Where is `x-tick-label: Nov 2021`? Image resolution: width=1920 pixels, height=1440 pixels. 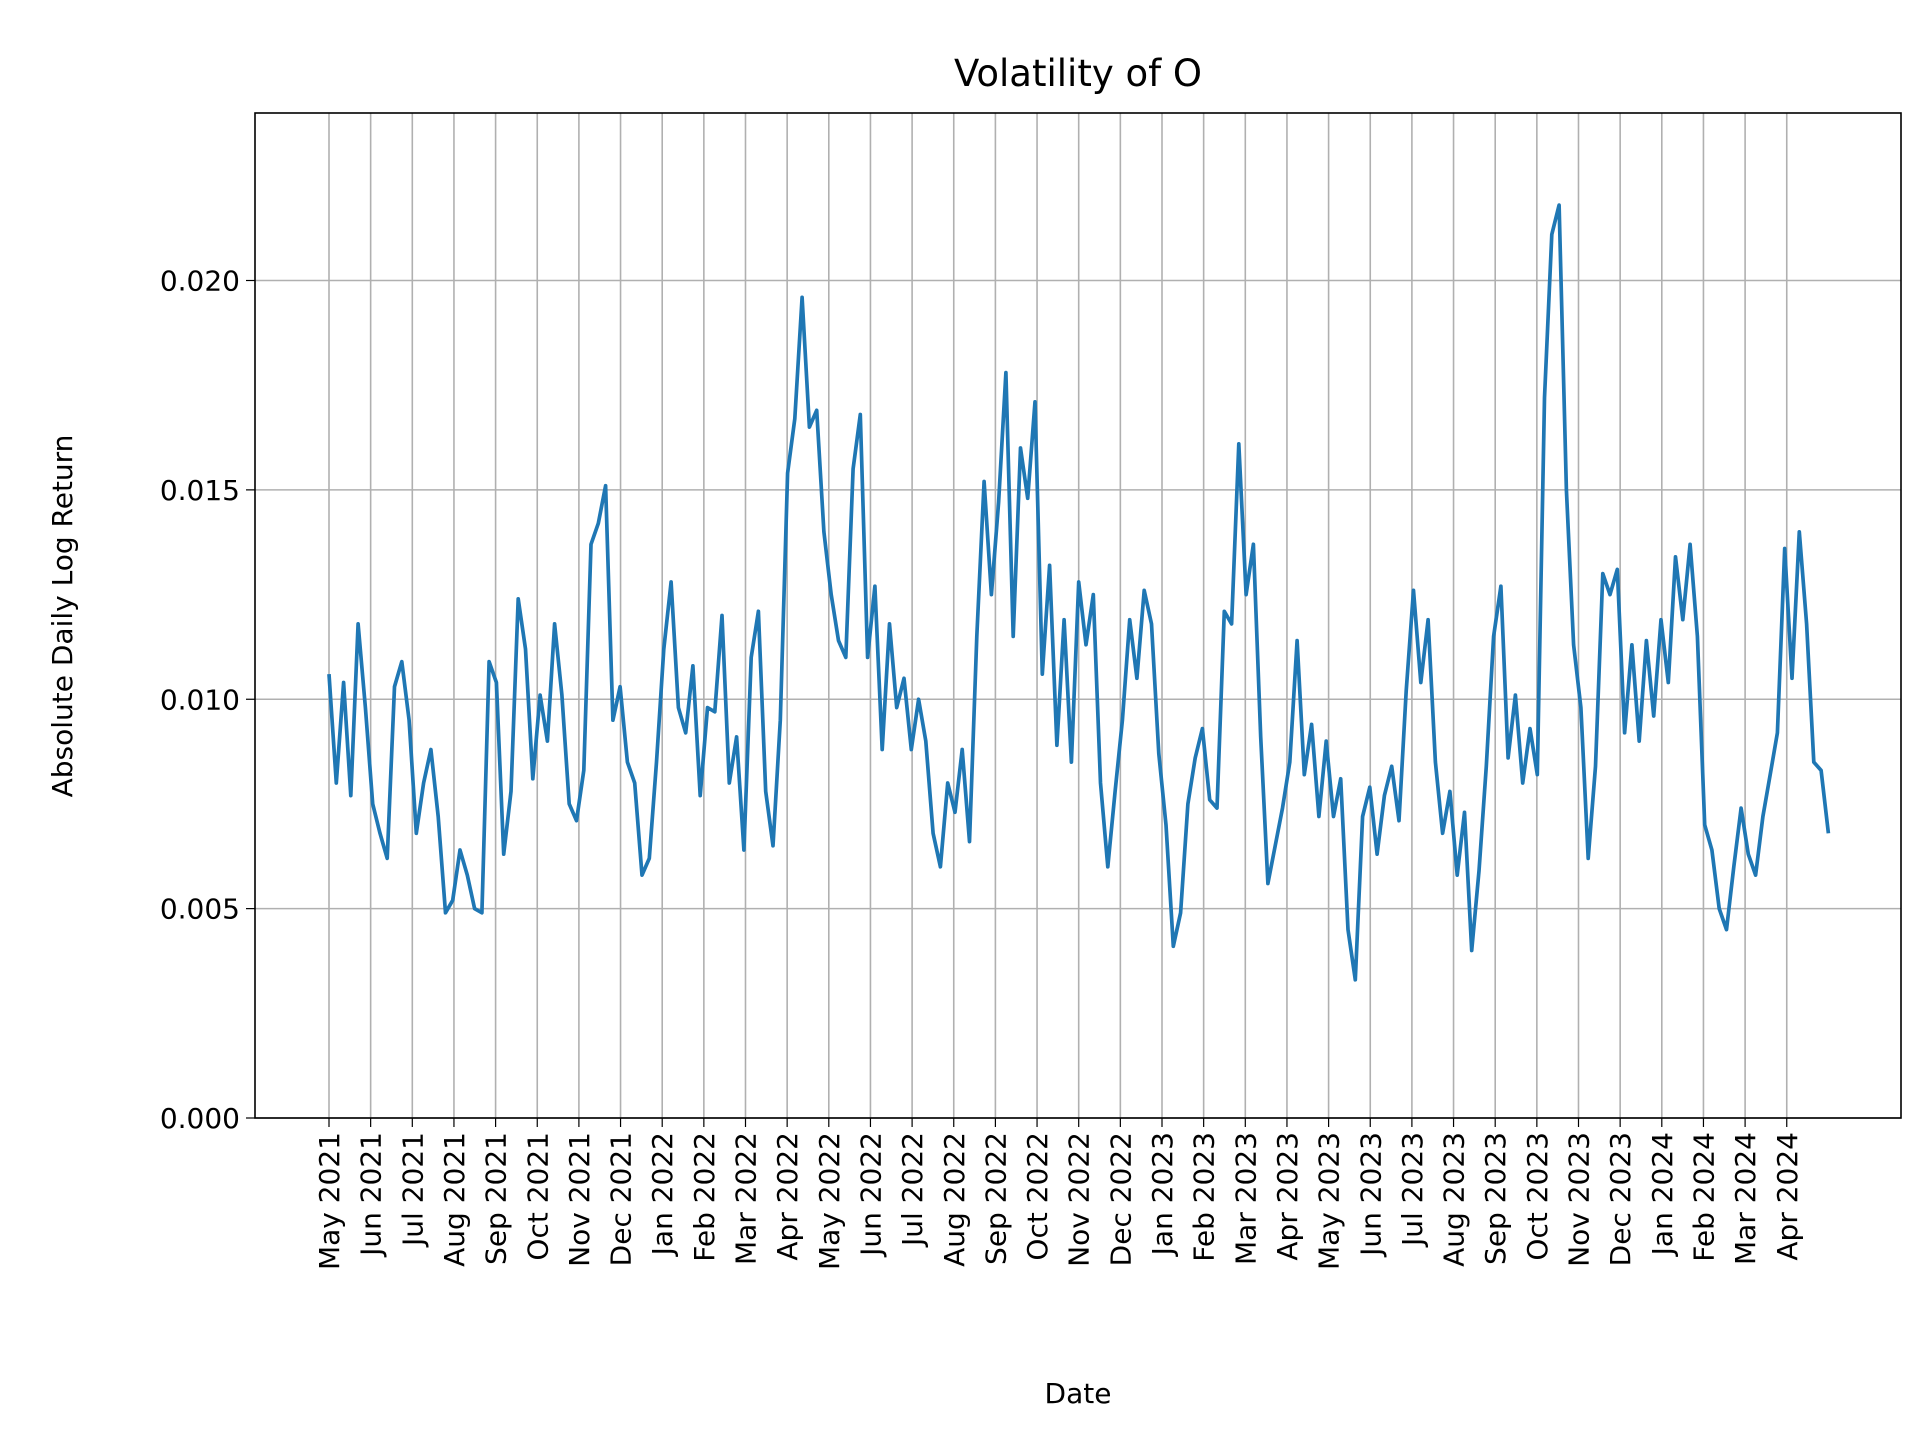
x-tick-label: Nov 2021 is located at coordinates (579, 1199).